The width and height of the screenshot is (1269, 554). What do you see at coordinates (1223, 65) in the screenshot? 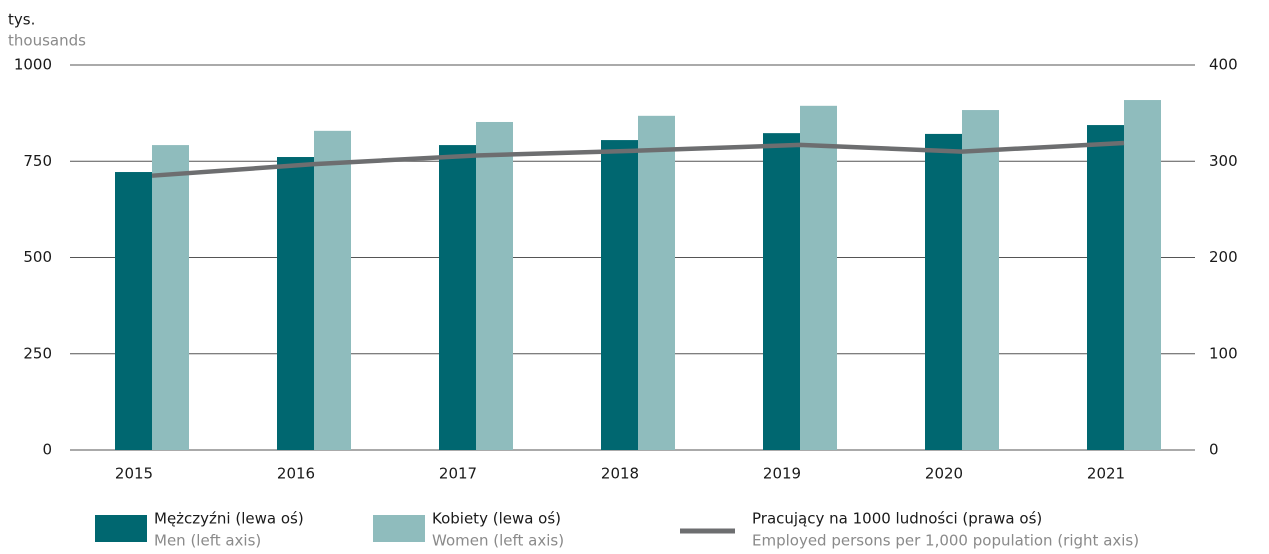
I see `y2-tick-label: 400` at bounding box center [1223, 65].